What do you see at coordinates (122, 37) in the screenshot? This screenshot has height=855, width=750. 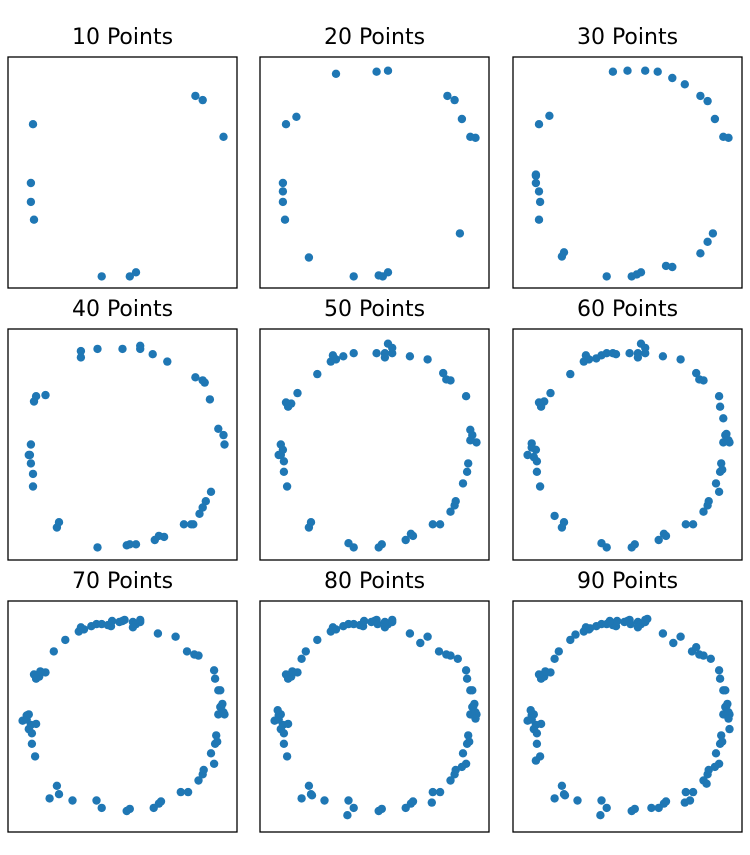 I see `panel-title: 10 Points` at bounding box center [122, 37].